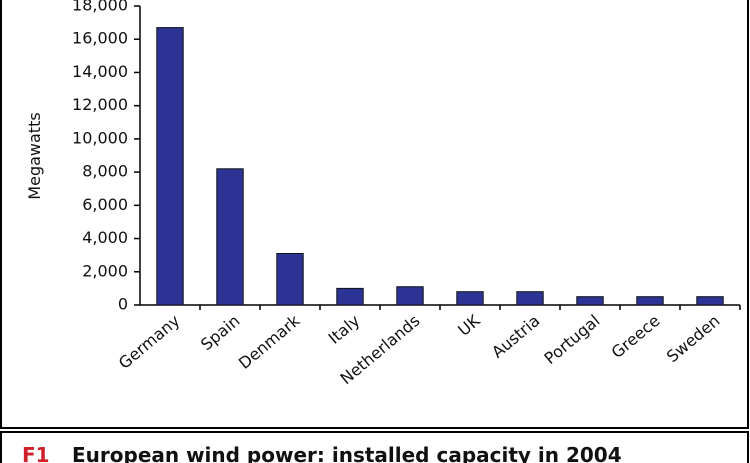 This screenshot has width=750, height=463. I want to click on y-tick-label: 14,000, so click(100, 71).